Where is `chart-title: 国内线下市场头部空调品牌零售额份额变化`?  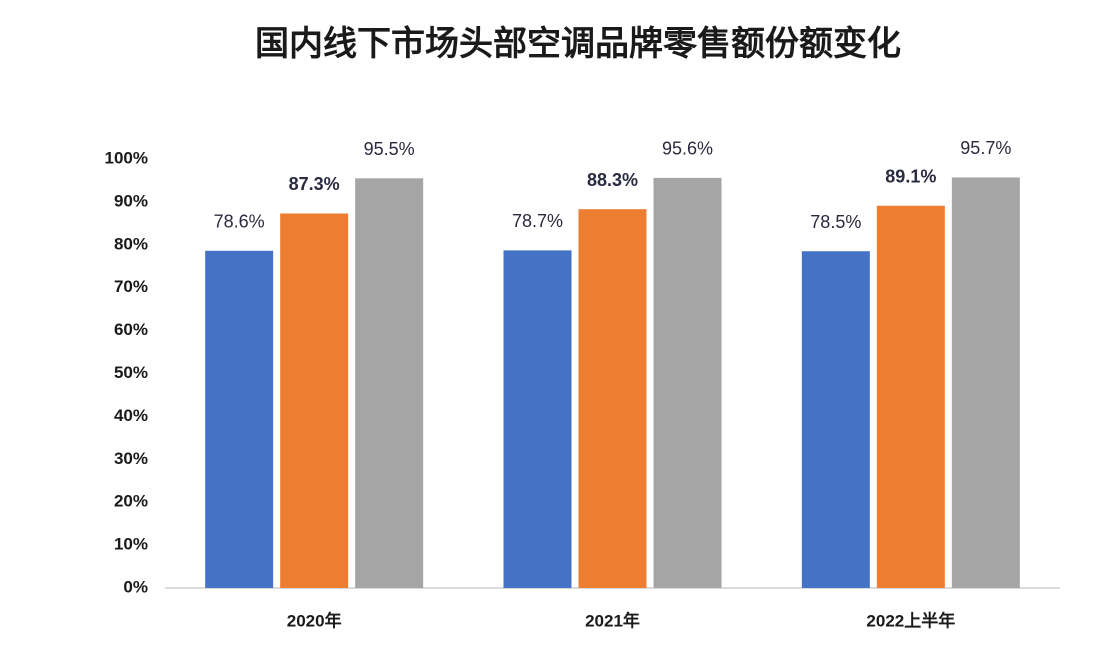 chart-title: 国内线下市场头部空调品牌零售额份额变化 is located at coordinates (578, 43).